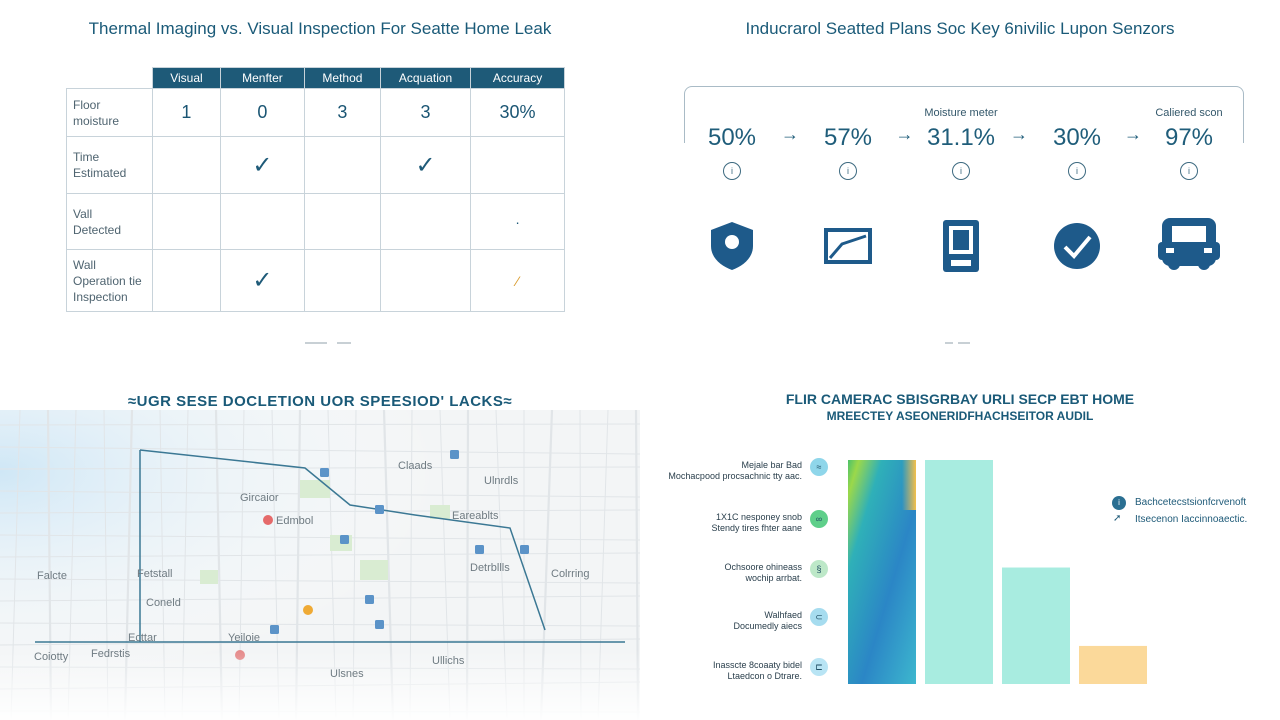 This screenshot has width=1280, height=720. Describe the element at coordinates (1189, 248) in the screenshot. I see `van-icon` at that location.